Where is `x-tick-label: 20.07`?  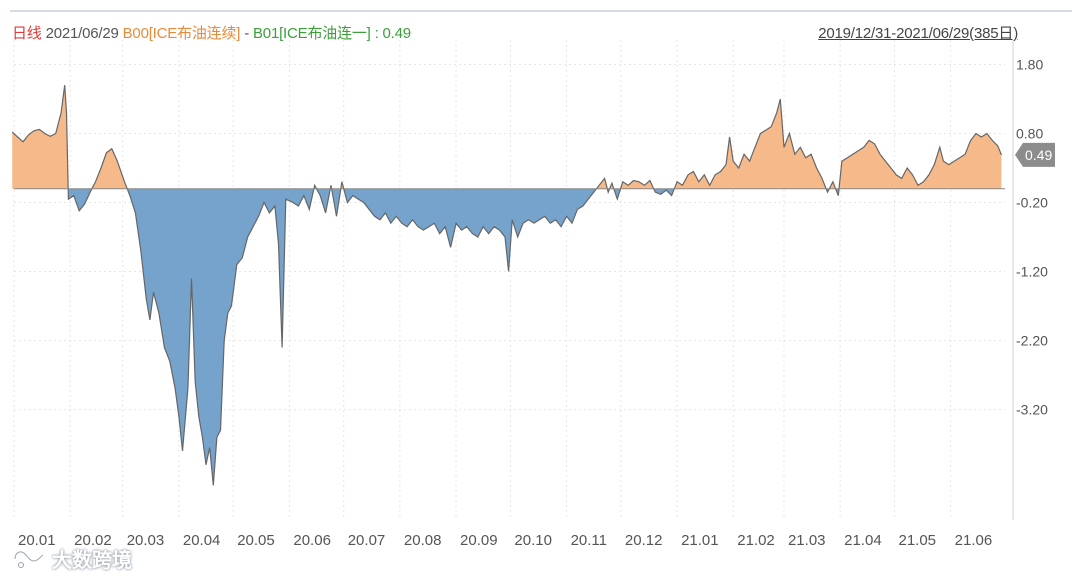 x-tick-label: 20.07 is located at coordinates (367, 540).